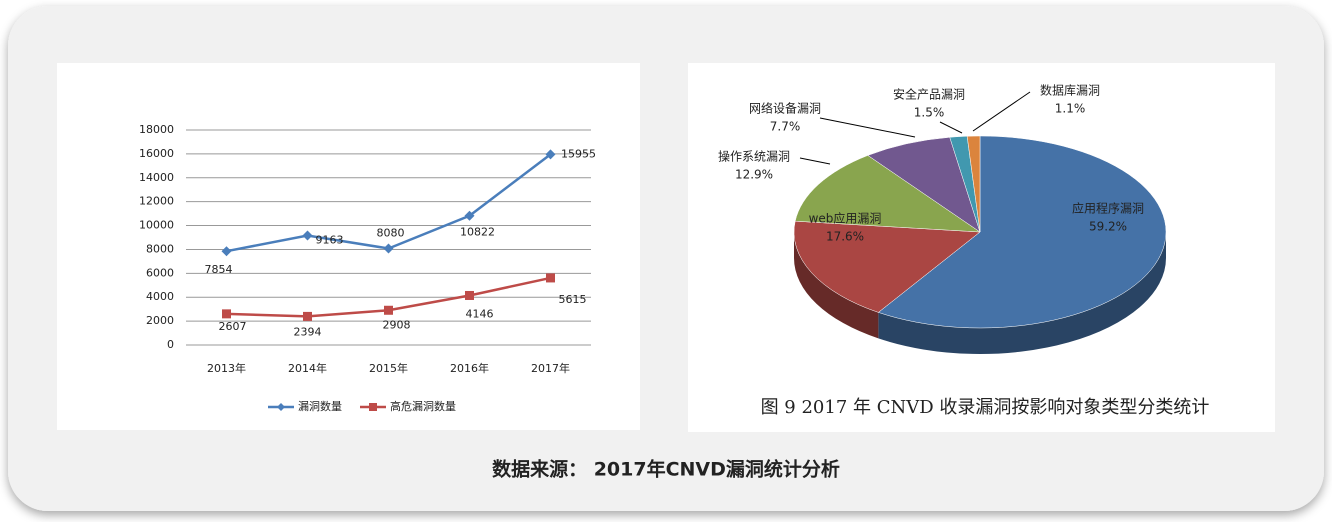 Image resolution: width=1332 pixels, height=522 pixels. Describe the element at coordinates (397, 324) in the screenshot. I see `data-label: 2908` at that location.